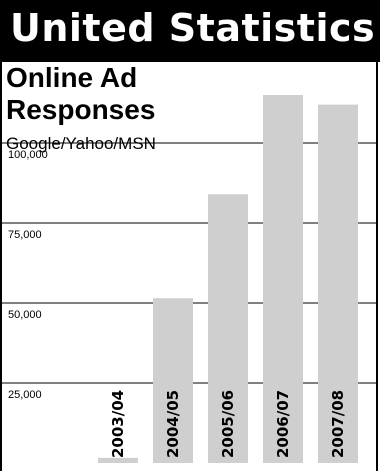 Image resolution: width=380 pixels, height=471 pixels. What do you see at coordinates (173, 424) in the screenshot?
I see `category-label: 2004/05` at bounding box center [173, 424].